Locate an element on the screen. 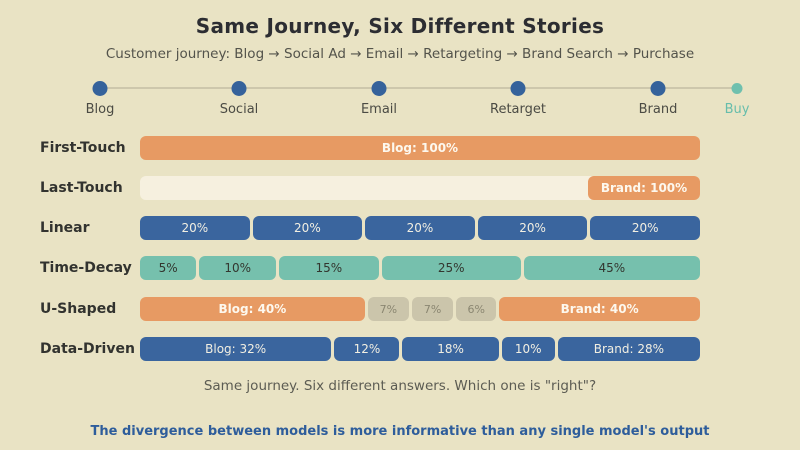  timeline-dot-social is located at coordinates (239, 88).